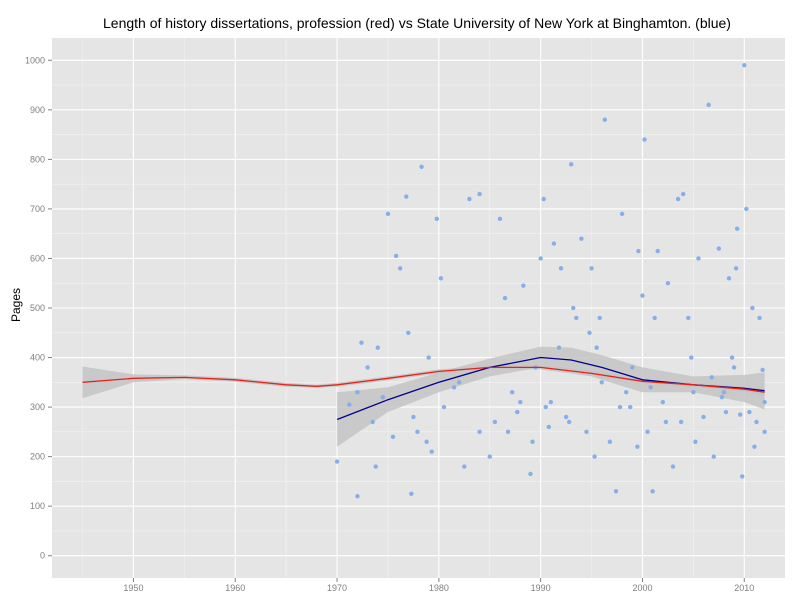 The width and height of the screenshot is (800, 600). I want to click on x-tick-label: 1970, so click(337, 588).